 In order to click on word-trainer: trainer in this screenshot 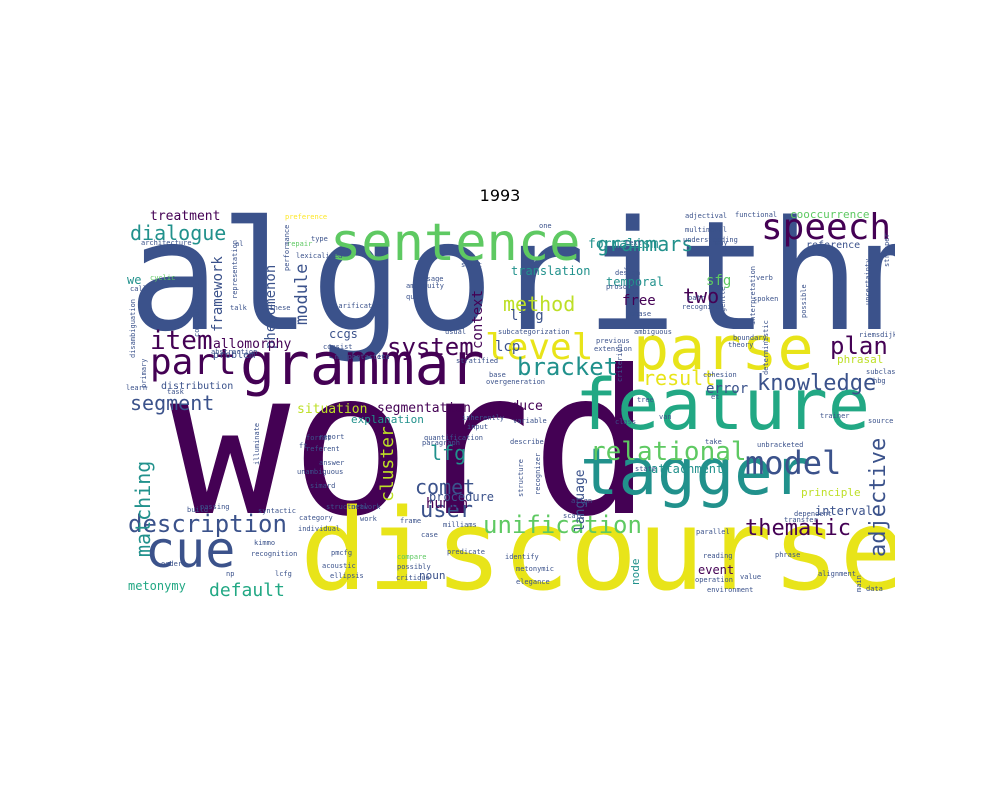, I will do `click(835, 416)`.